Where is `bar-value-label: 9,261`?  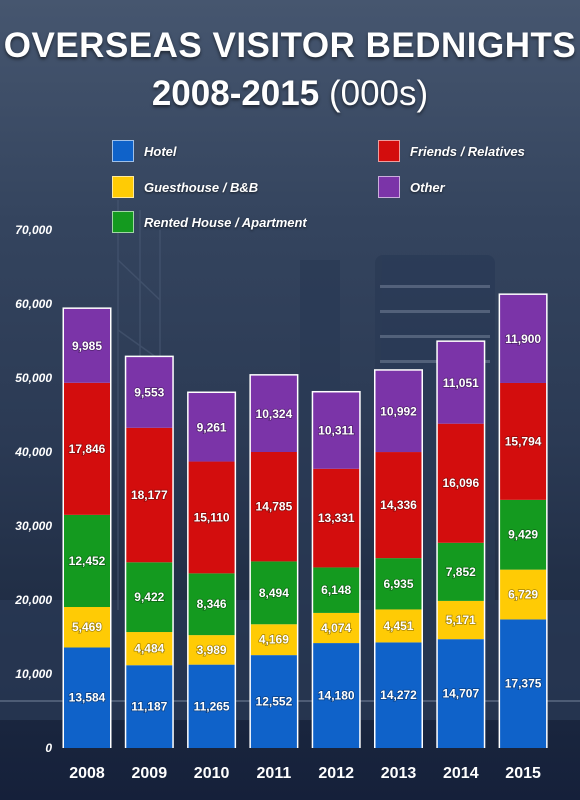
bar-value-label: 9,261 is located at coordinates (212, 427).